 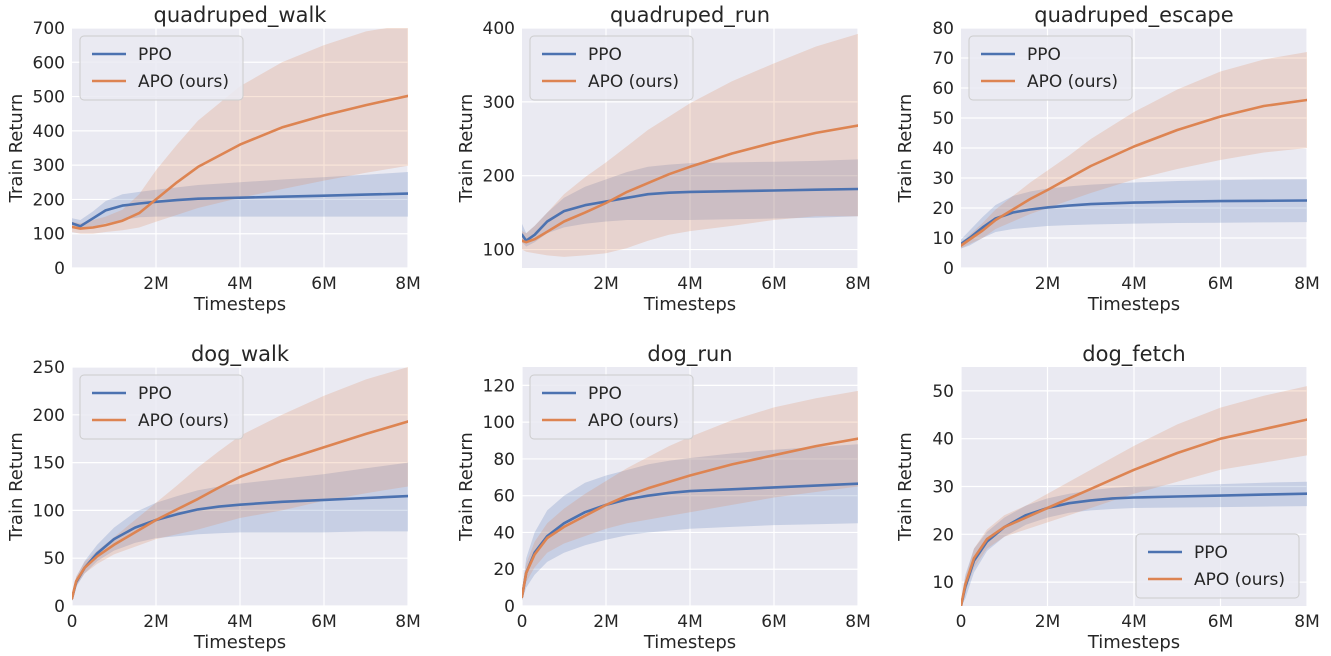 What do you see at coordinates (240, 354) in the screenshot?
I see `chart-title: dog_walk` at bounding box center [240, 354].